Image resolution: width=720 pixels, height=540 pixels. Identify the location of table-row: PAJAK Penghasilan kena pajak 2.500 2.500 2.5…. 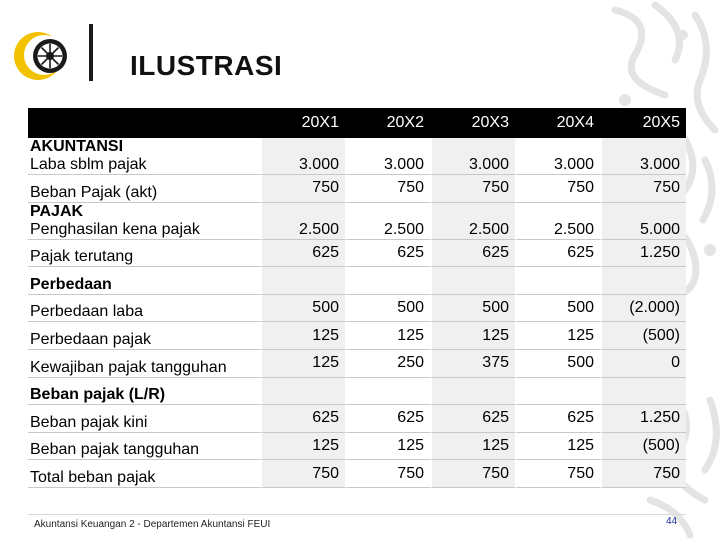
(357, 221).